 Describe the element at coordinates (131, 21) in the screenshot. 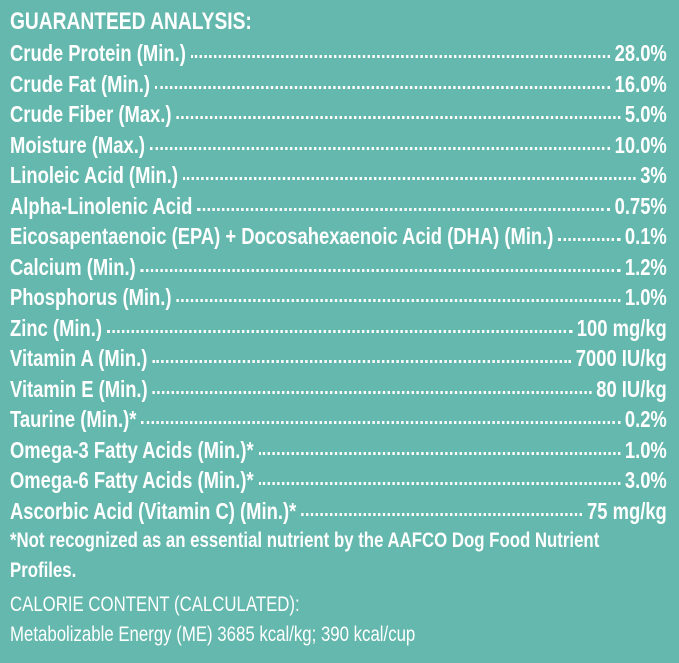

I see `title: GUARANTEED ANALYSIS:` at that location.